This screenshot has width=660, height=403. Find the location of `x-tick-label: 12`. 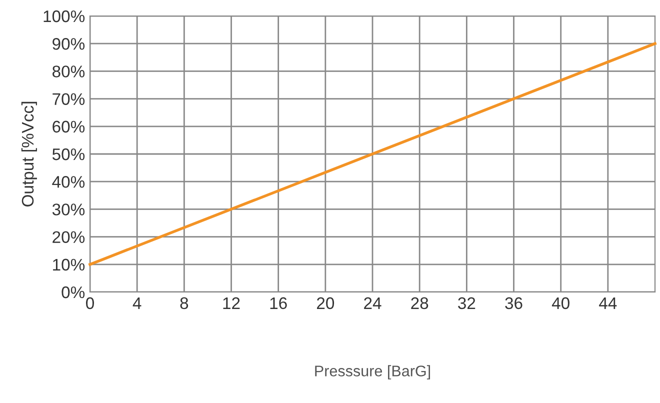

x-tick-label: 12 is located at coordinates (231, 303).